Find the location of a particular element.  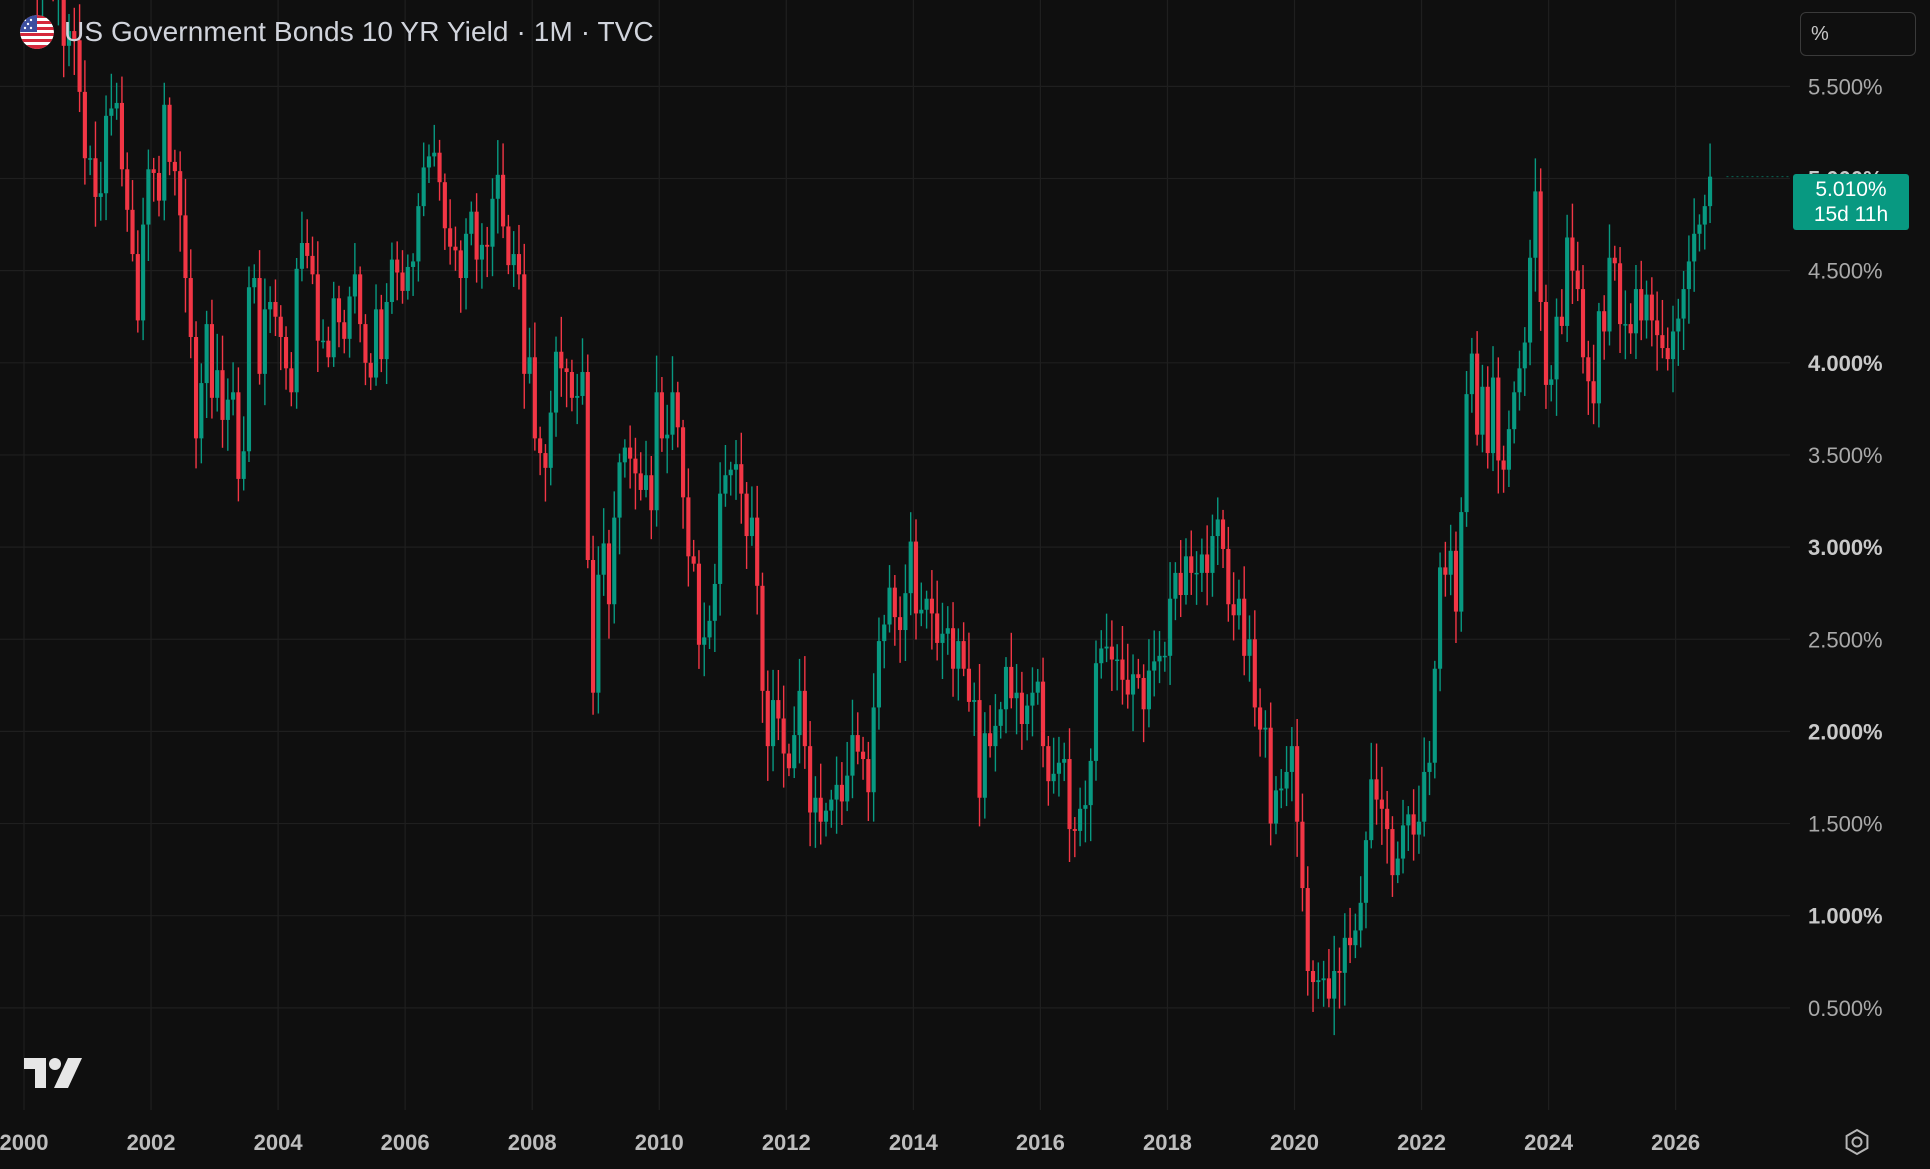

x-tick-label: 2024 is located at coordinates (1549, 1142).